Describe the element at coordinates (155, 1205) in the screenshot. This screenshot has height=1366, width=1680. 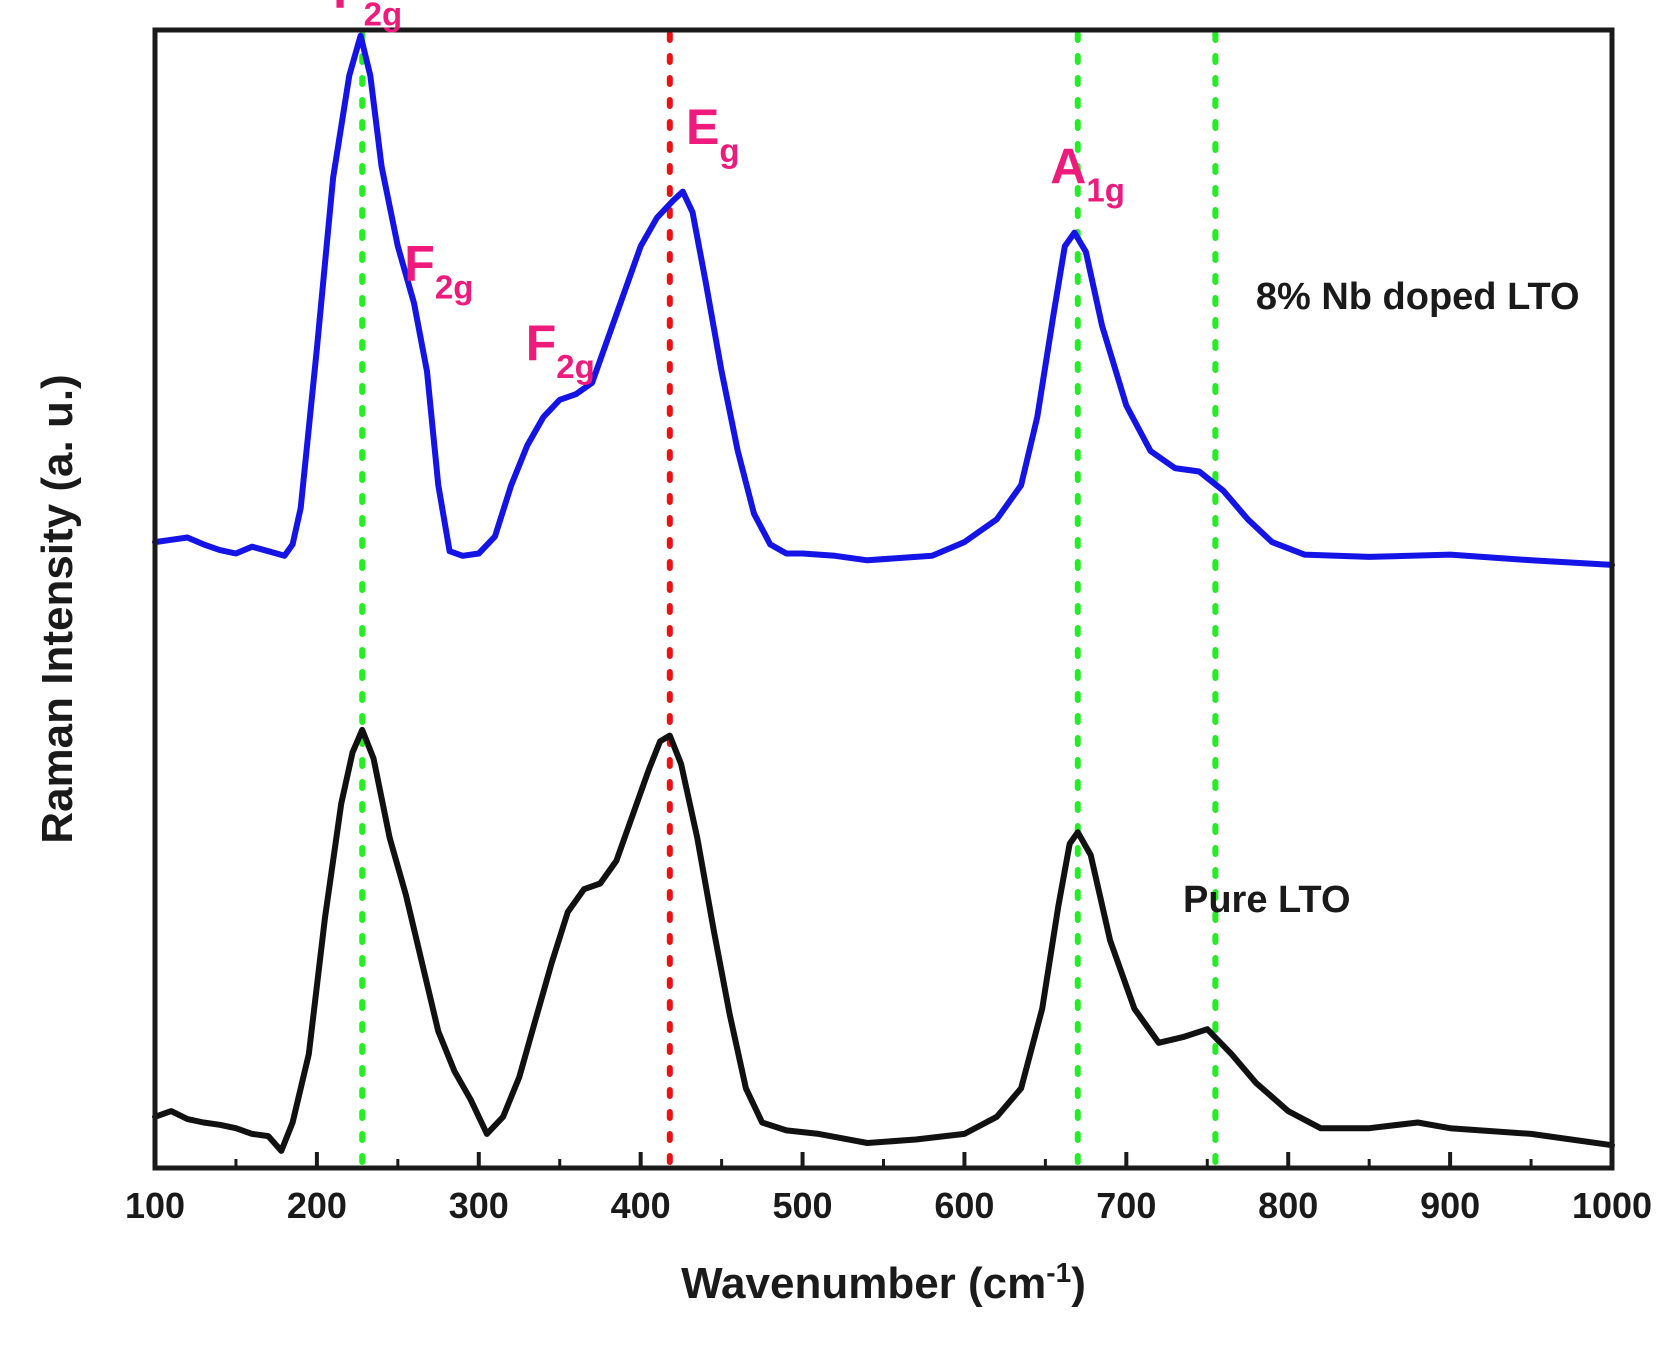
I see `x-tick-label-100: 100` at that location.